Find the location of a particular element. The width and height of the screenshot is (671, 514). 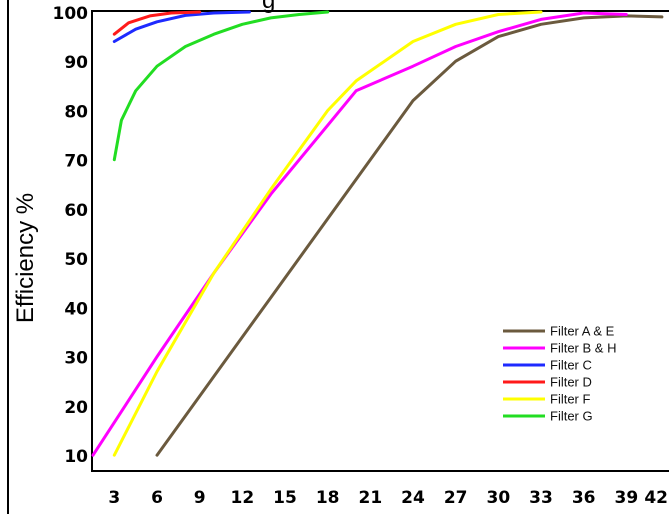

legend-label: Filter C is located at coordinates (571, 365).